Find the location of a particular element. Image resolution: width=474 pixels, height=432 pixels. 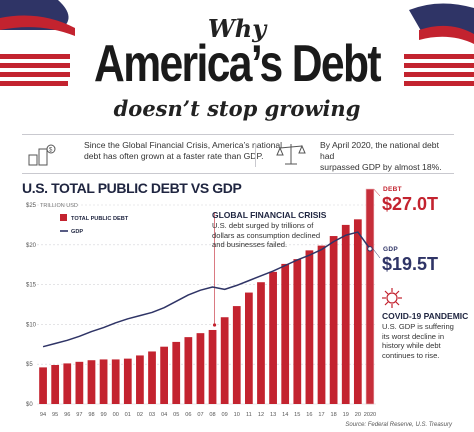

x-tick-label: 01 is located at coordinates (128, 415).